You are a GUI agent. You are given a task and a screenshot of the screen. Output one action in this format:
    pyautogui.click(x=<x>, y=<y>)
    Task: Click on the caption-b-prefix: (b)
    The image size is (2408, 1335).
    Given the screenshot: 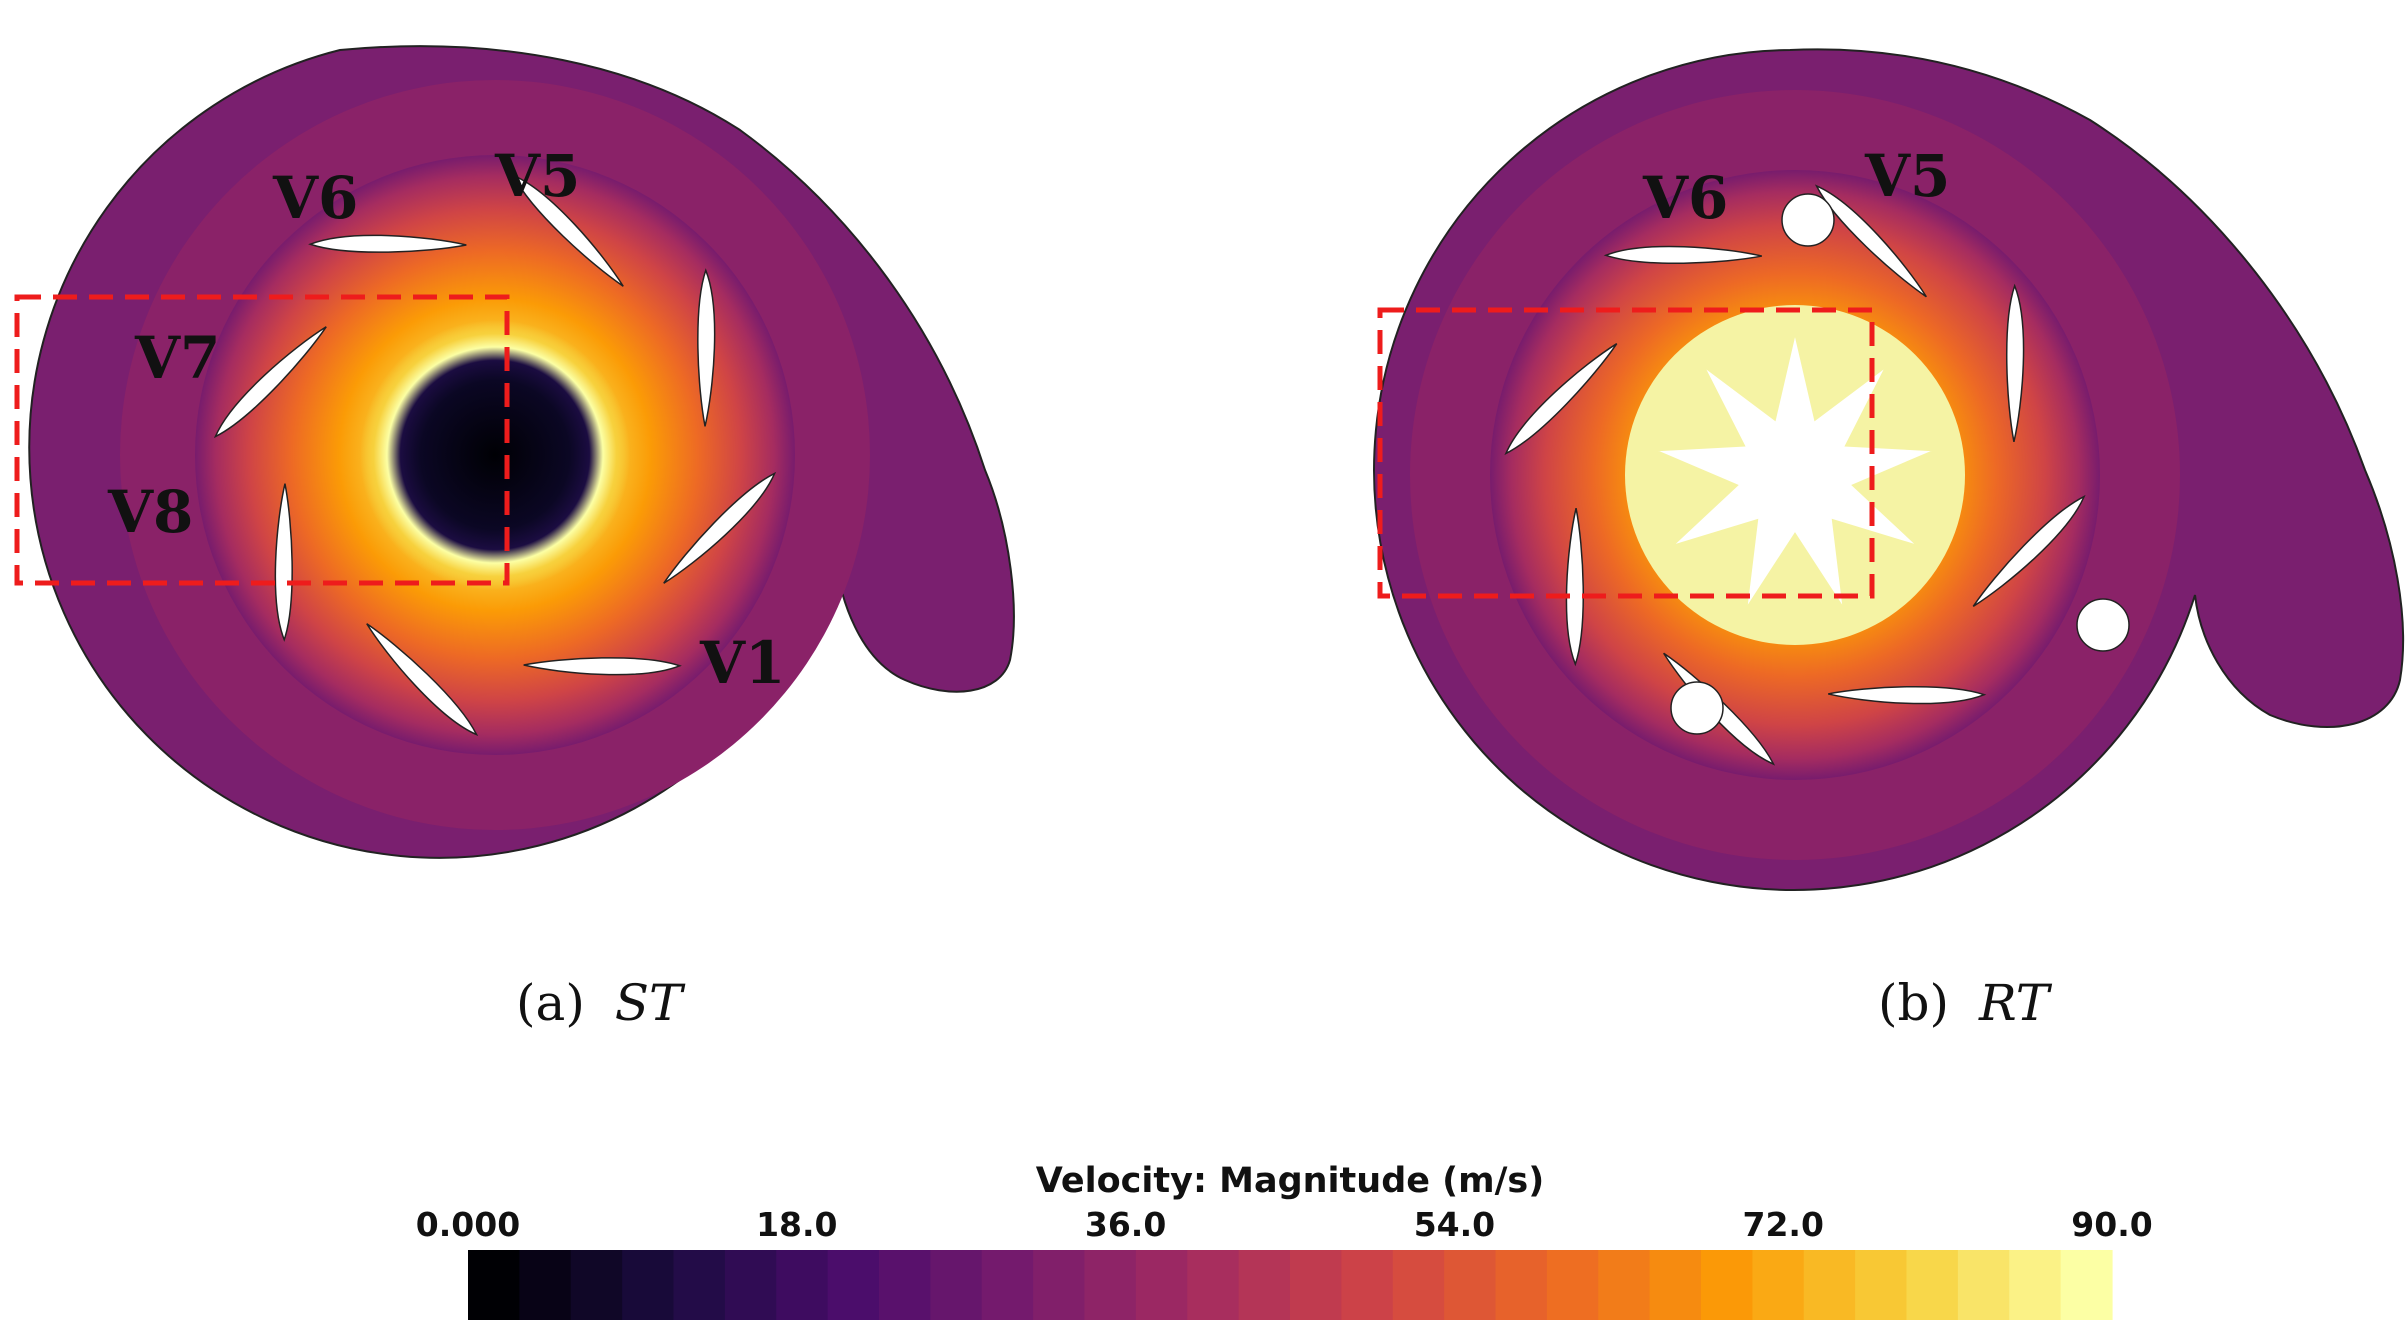 What is the action you would take?
    pyautogui.click(x=1913, y=1003)
    